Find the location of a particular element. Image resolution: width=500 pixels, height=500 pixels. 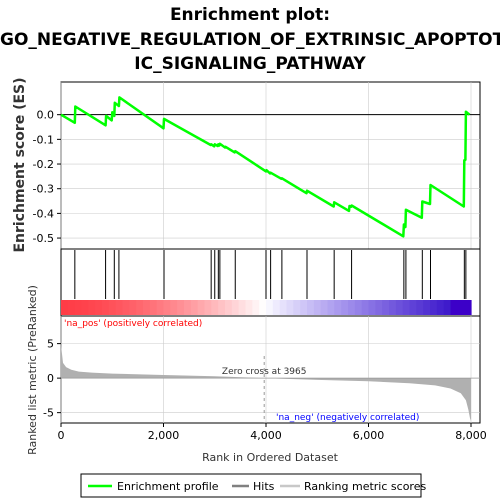

hits-panel is located at coordinates (270, 282).